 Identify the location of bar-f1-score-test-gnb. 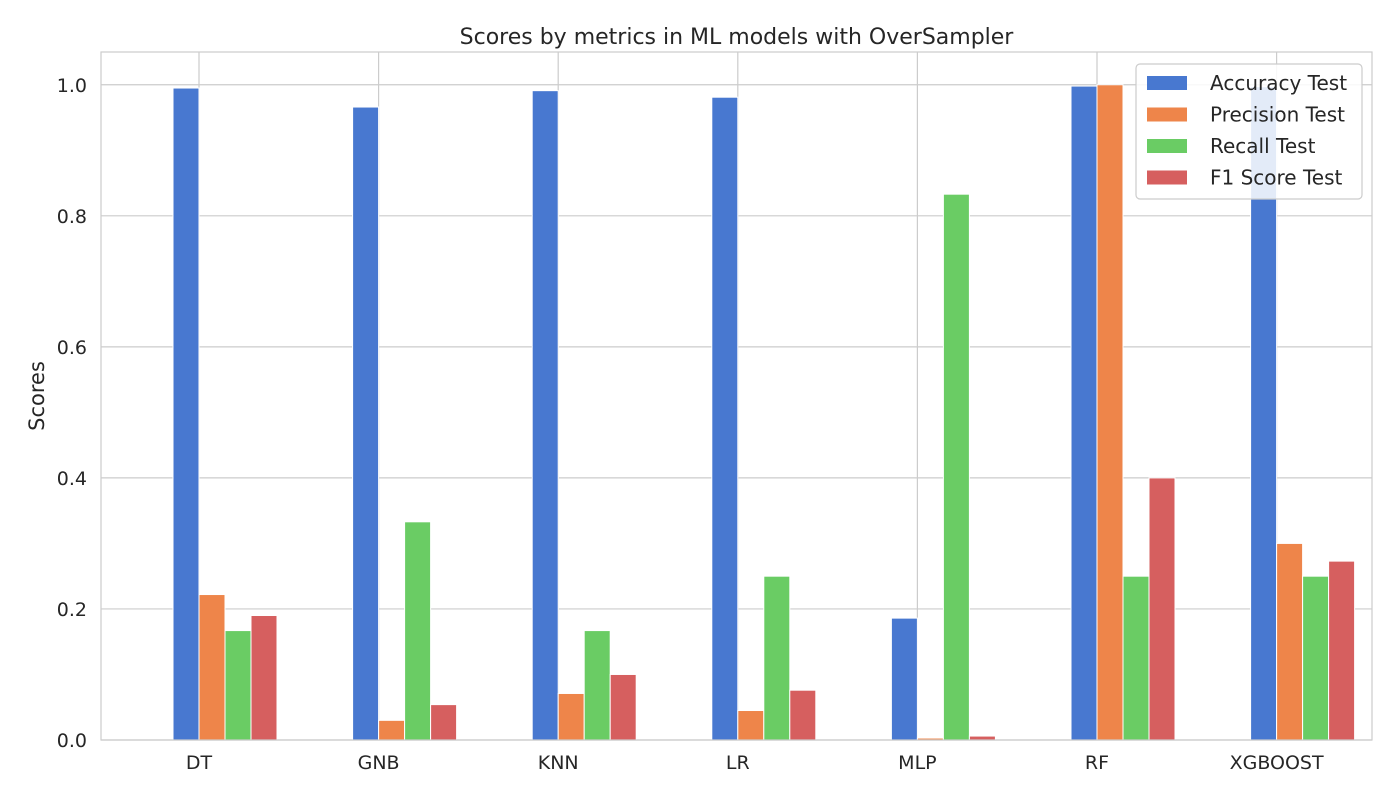
(444, 722).